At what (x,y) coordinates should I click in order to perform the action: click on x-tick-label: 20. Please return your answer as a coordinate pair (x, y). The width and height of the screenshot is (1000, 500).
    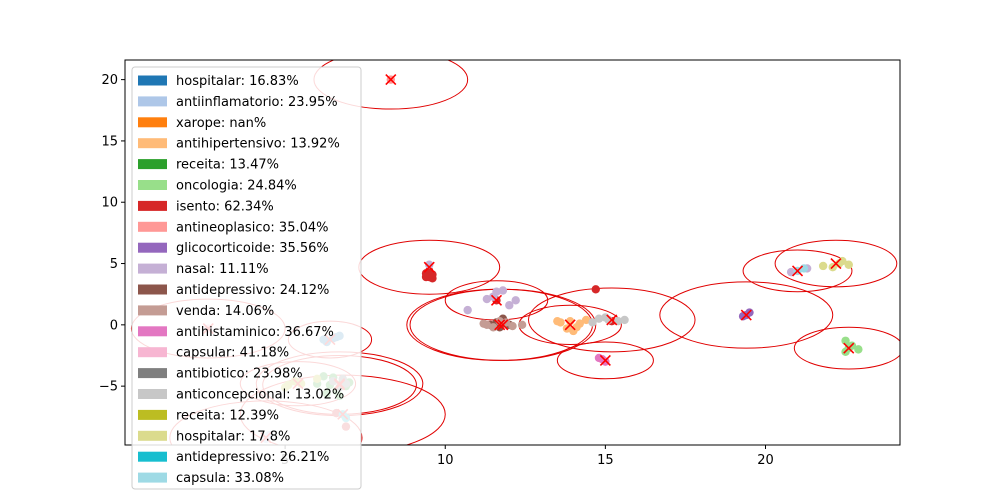
    Looking at the image, I should click on (765, 460).